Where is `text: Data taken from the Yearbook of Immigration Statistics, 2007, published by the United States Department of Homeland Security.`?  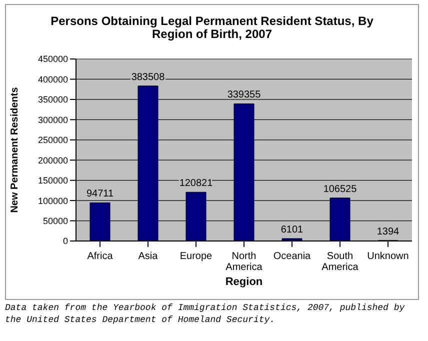
text: Data taken from the Yearbook of Immigration Statistics, 2007, published by the United States Department of Homeland Security. is located at coordinates (205, 314).